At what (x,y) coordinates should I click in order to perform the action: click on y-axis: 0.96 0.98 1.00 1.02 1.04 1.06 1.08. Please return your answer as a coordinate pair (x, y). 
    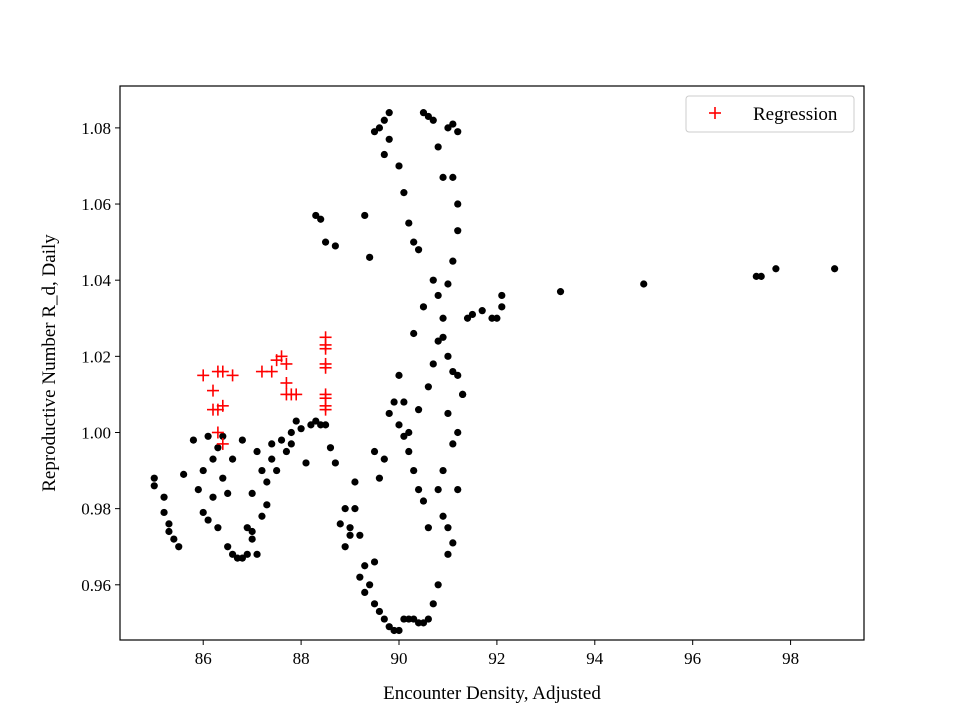
    Looking at the image, I should click on (100, 357).